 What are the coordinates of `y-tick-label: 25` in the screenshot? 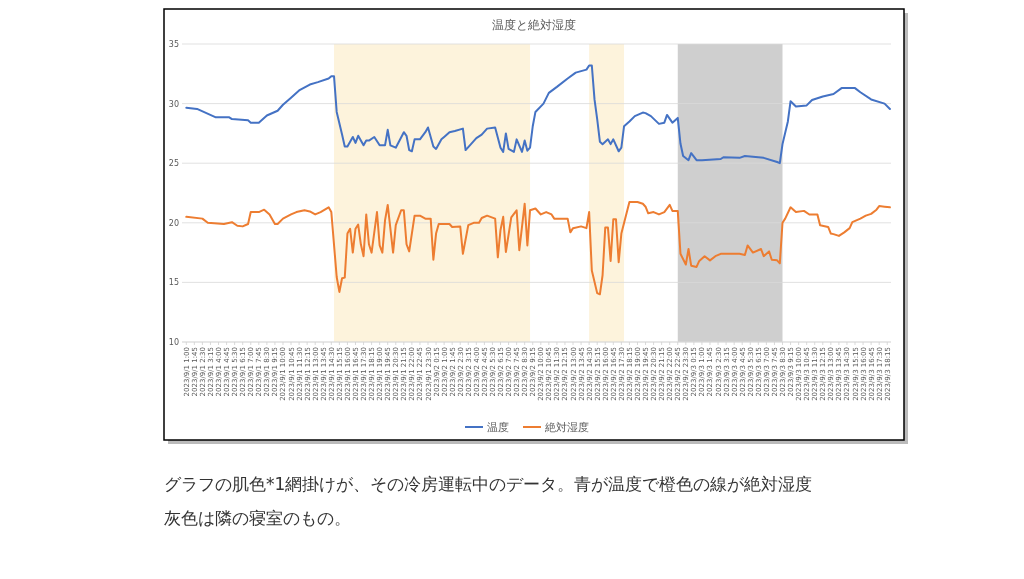 It's located at (173, 164).